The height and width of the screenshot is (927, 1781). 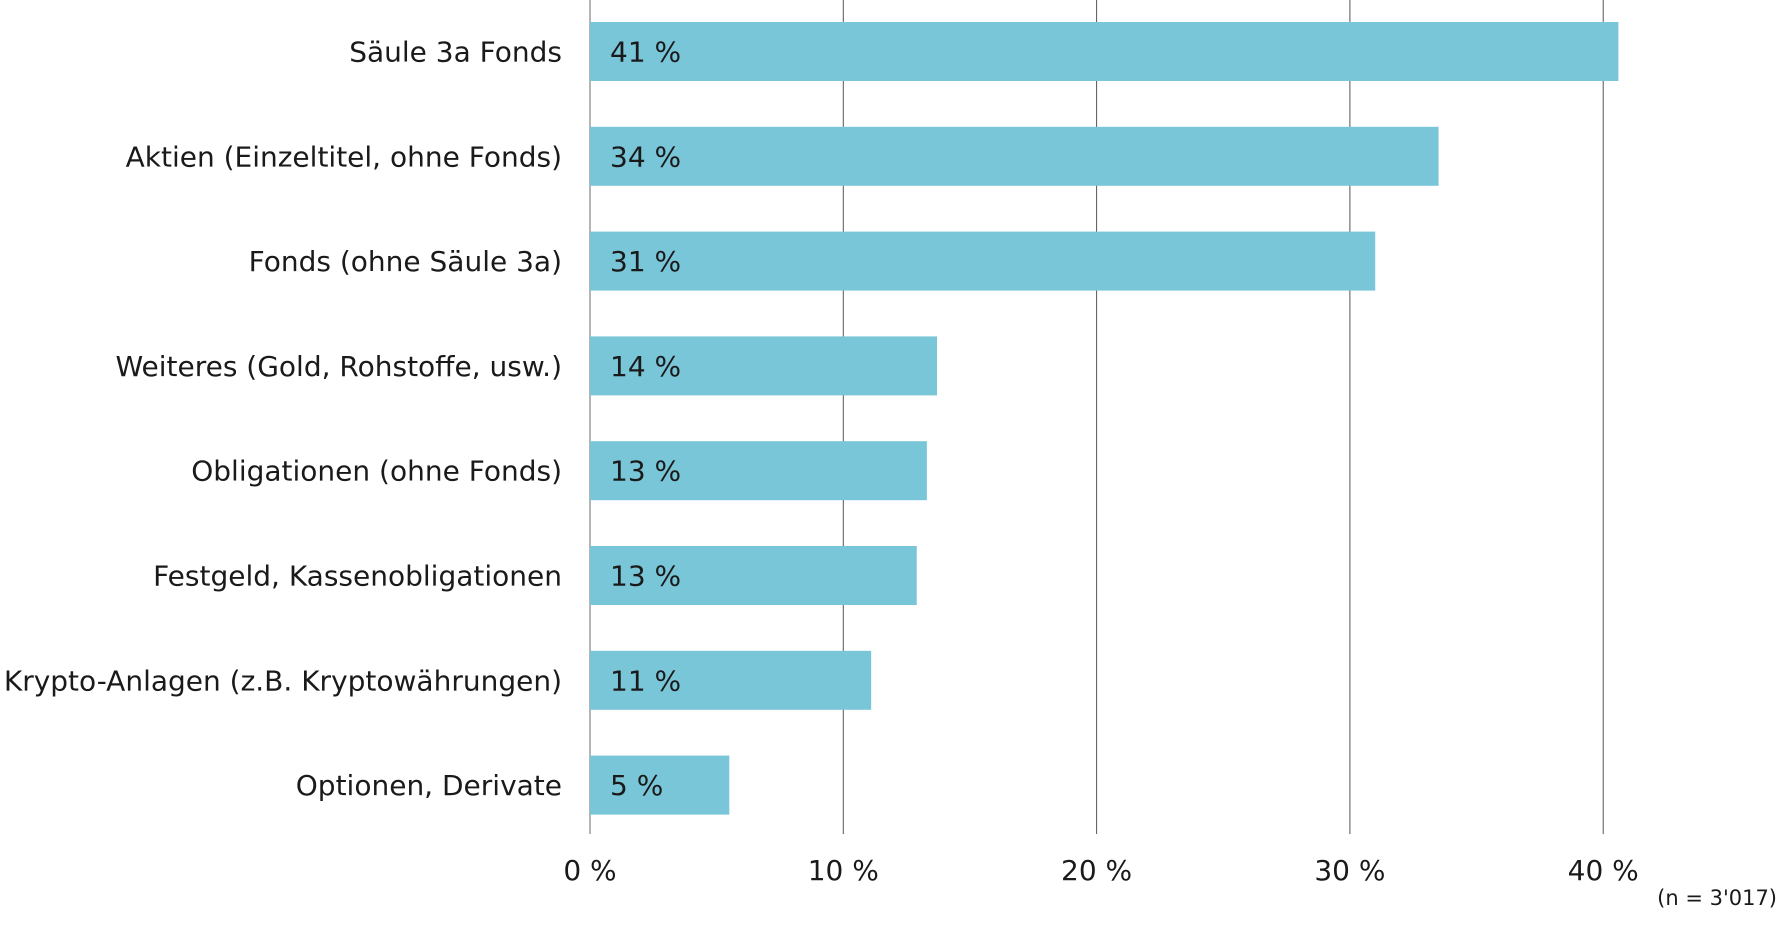 I want to click on category-label: Obligationen (ohne Fonds), so click(x=376, y=471).